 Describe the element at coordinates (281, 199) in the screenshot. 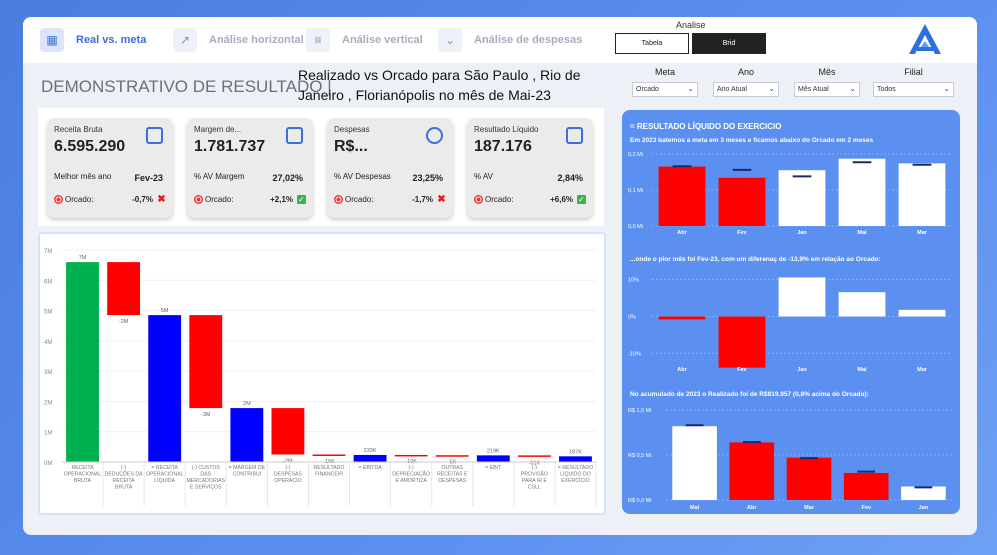

I see `card-variance: +2,1%` at that location.